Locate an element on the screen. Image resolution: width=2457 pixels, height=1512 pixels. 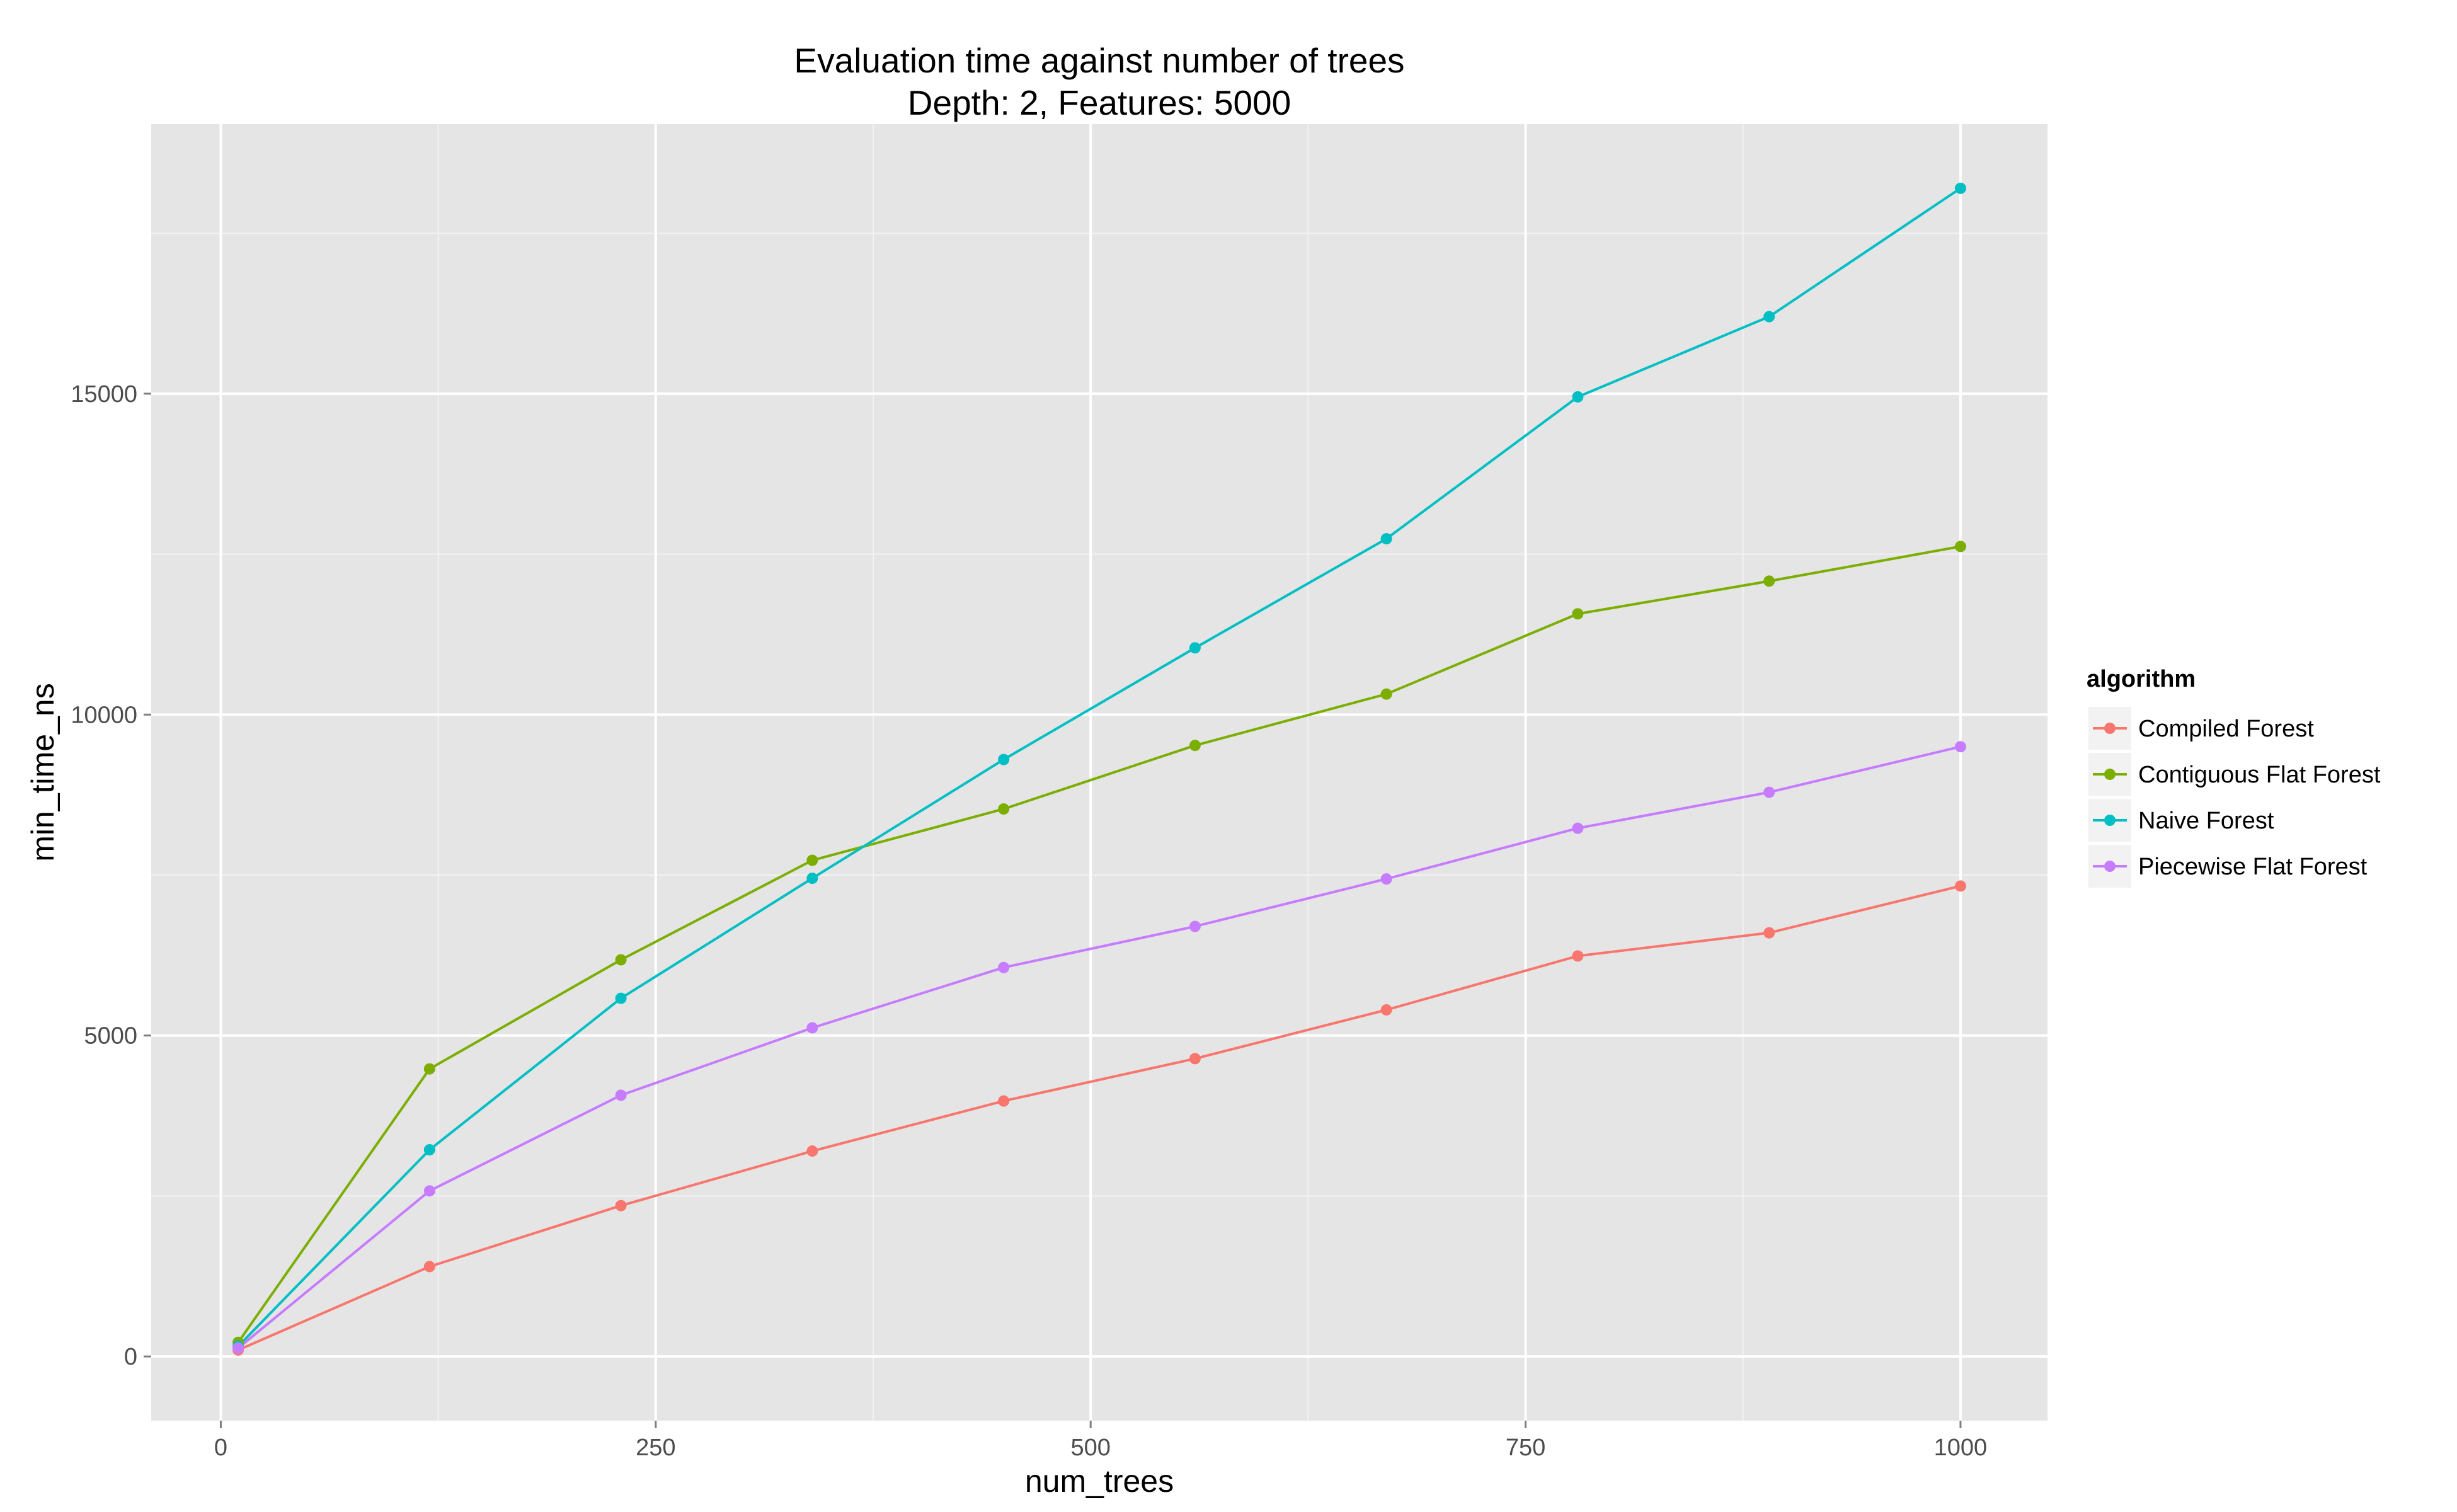
legend-key-point-contiguous-flat-forest is located at coordinates (2110, 774).